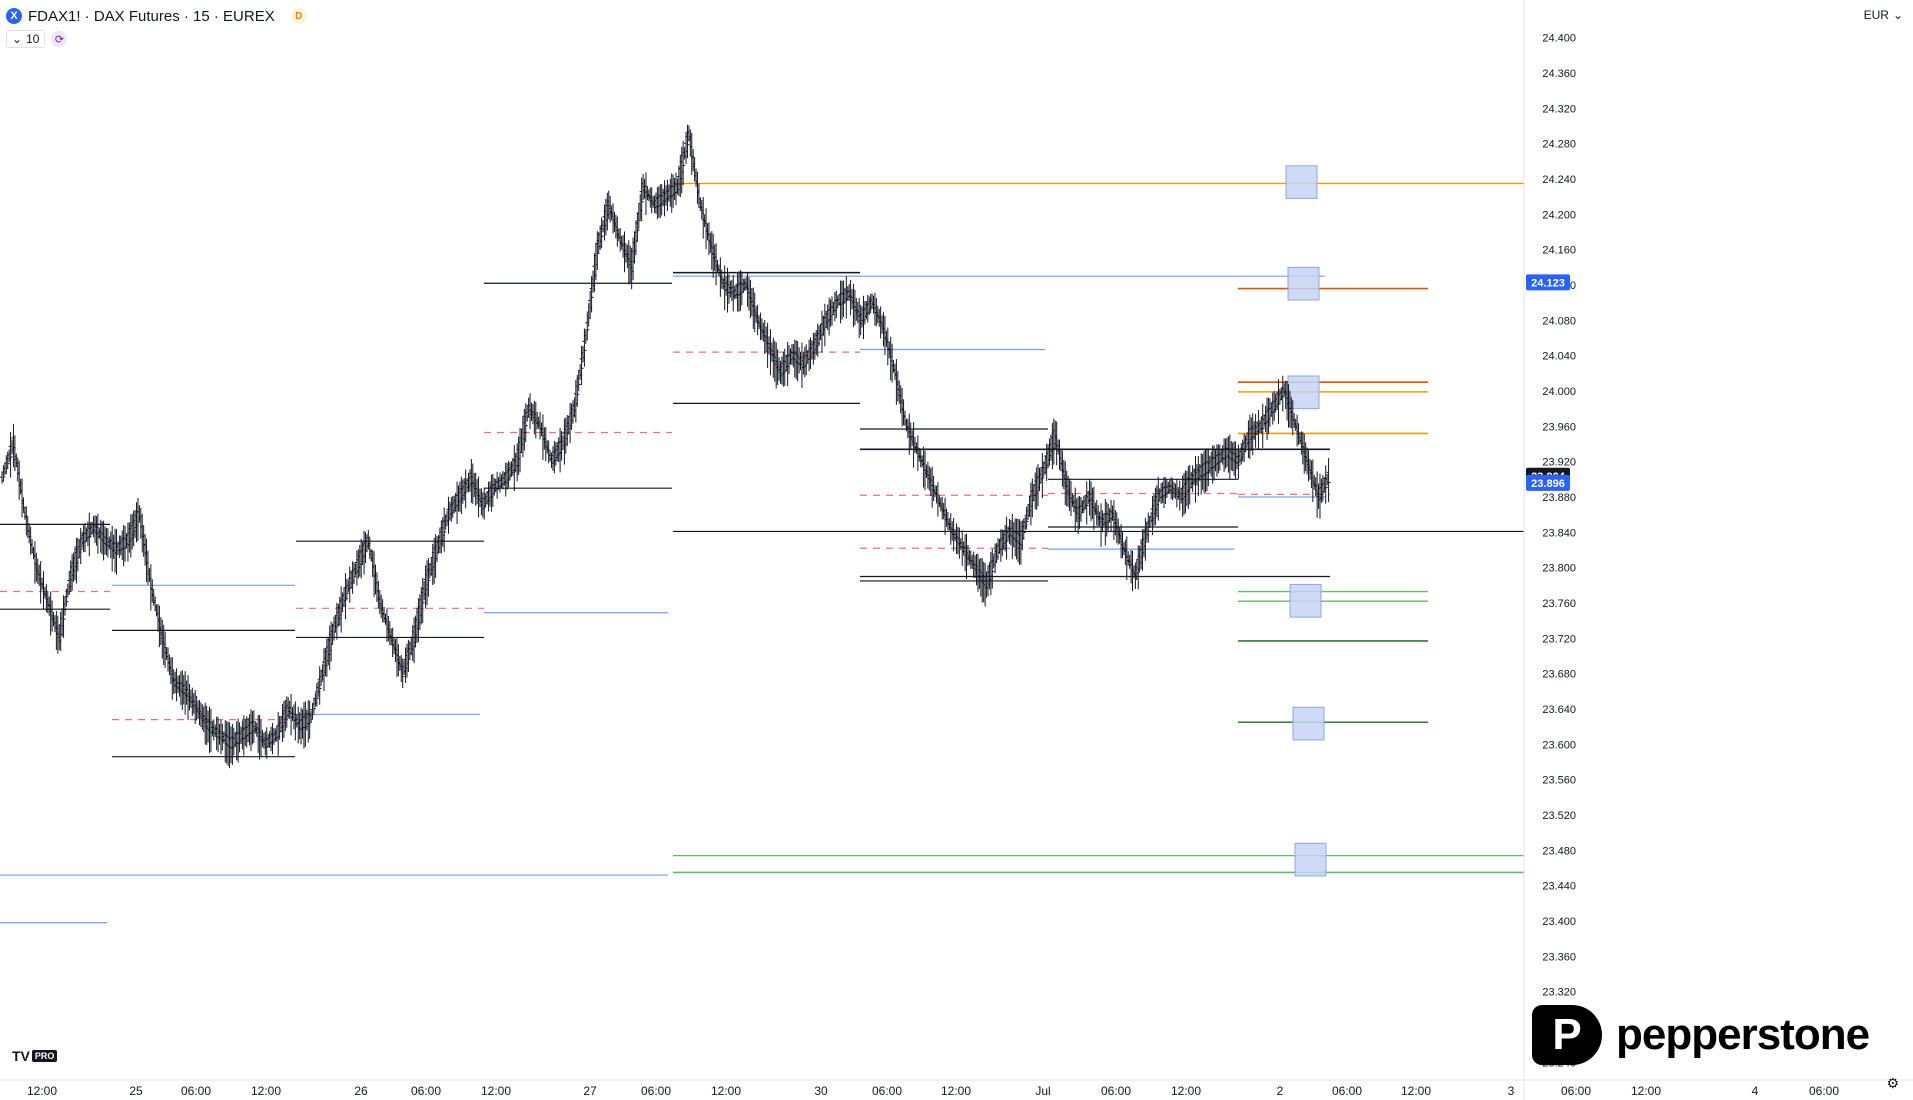 The image size is (1913, 1100). I want to click on price-label-text: 23.896, so click(1548, 484).